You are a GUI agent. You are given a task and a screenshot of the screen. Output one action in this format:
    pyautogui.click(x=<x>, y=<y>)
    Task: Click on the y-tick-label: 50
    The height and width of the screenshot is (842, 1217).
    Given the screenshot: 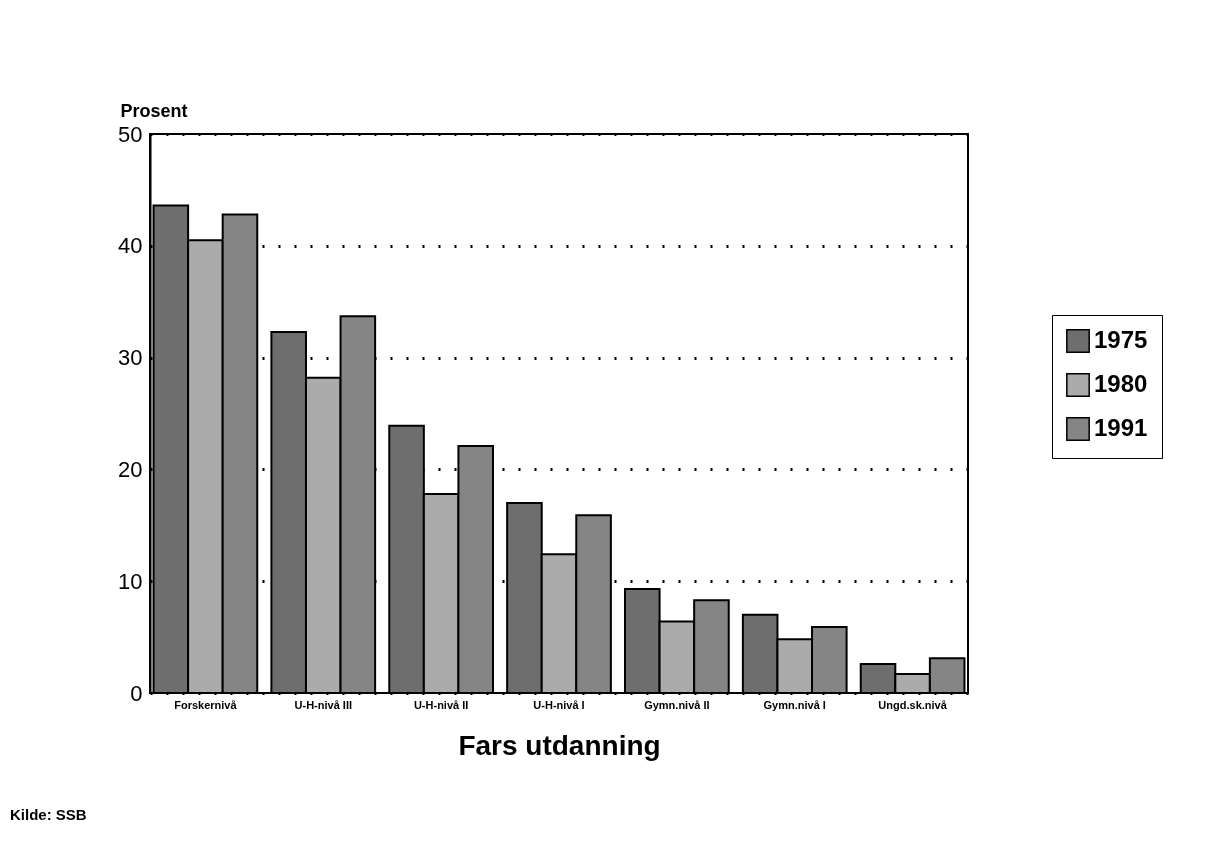 What is the action you would take?
    pyautogui.click(x=130, y=134)
    